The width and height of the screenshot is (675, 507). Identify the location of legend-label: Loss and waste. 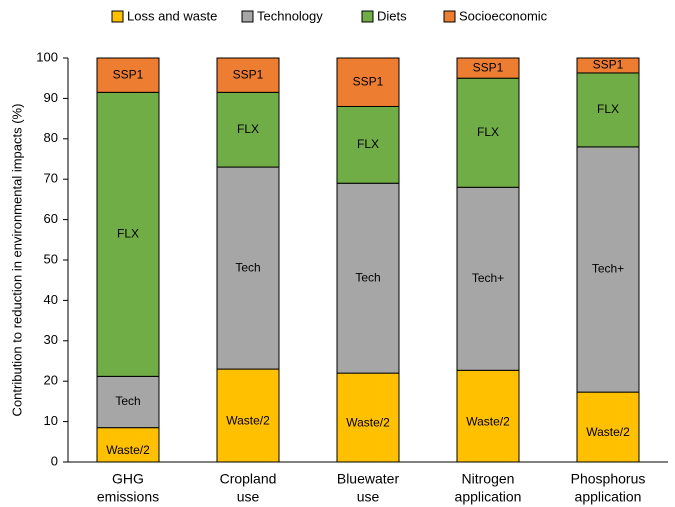
(172, 15).